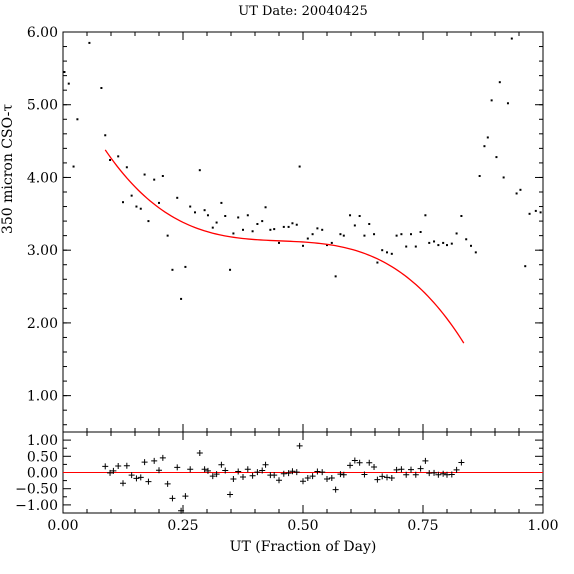  Describe the element at coordinates (42, 178) in the screenshot. I see `y-tick-label: 4.00` at that location.